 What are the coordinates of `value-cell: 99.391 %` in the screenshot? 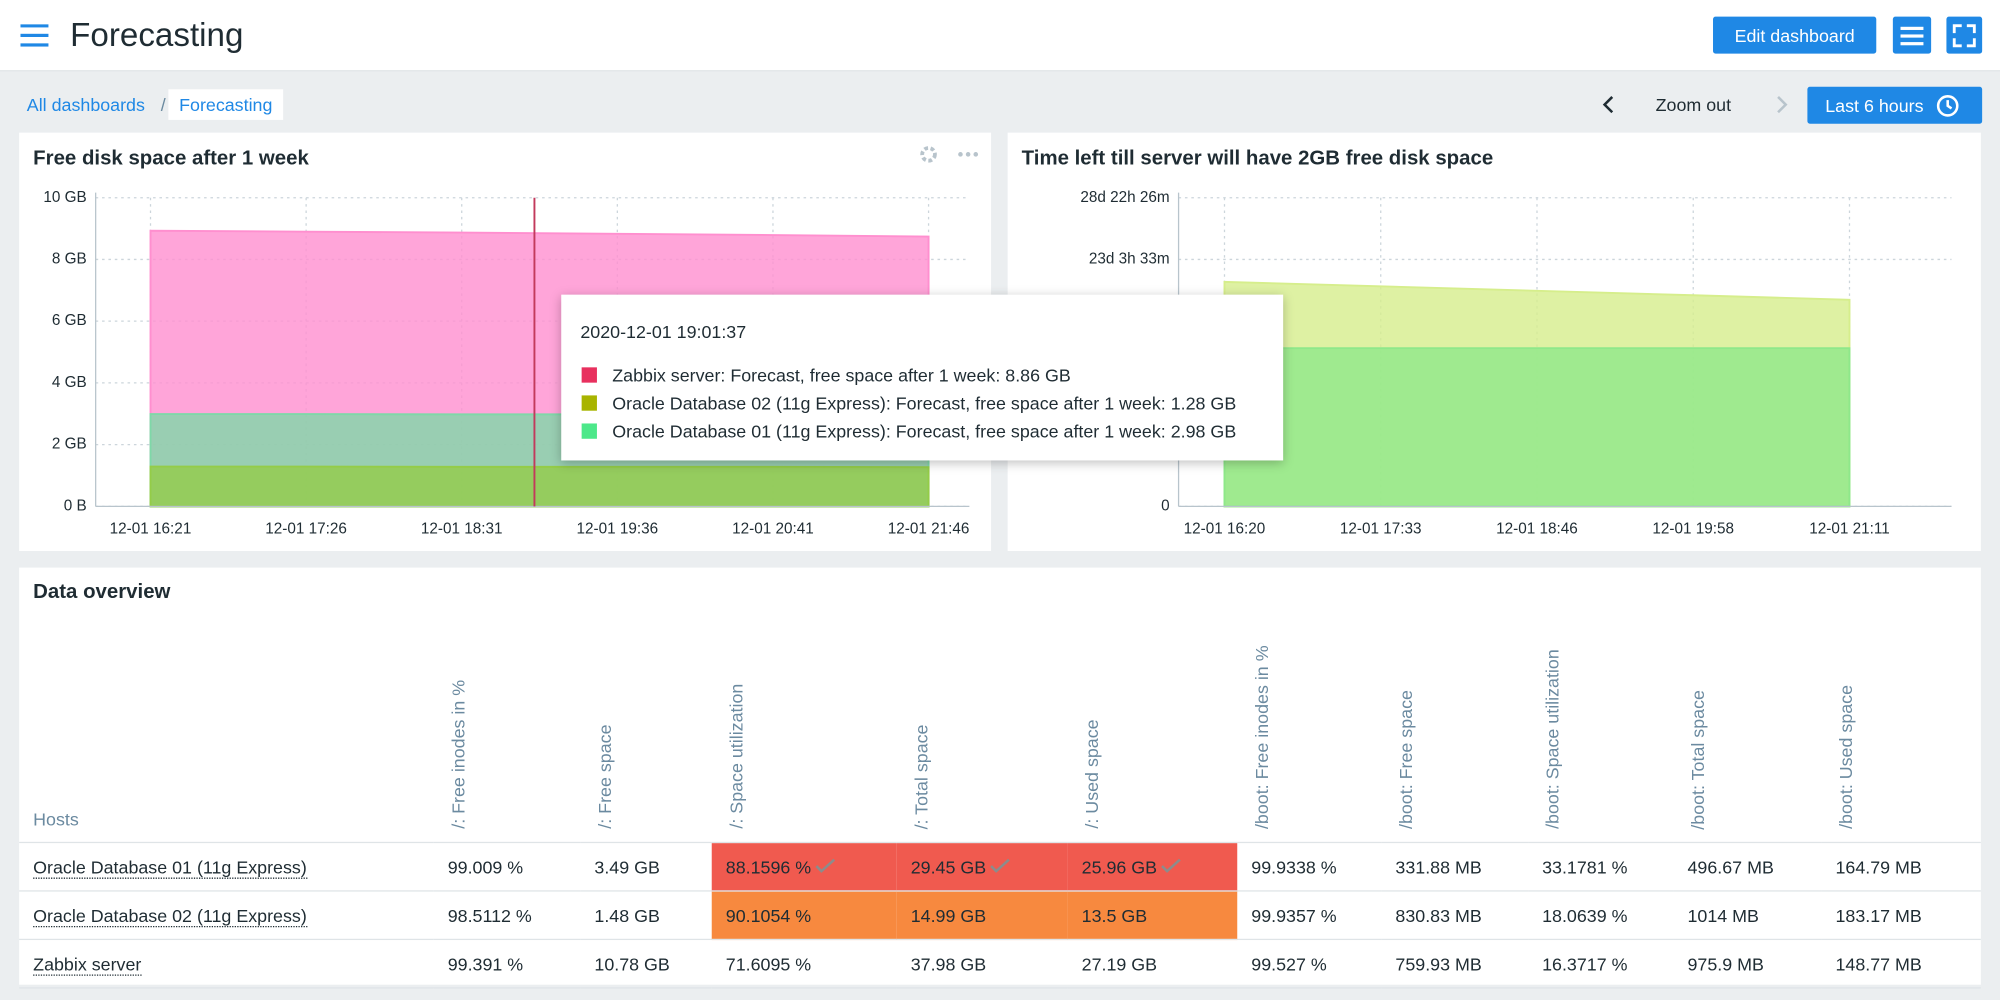 It's located at (507, 964).